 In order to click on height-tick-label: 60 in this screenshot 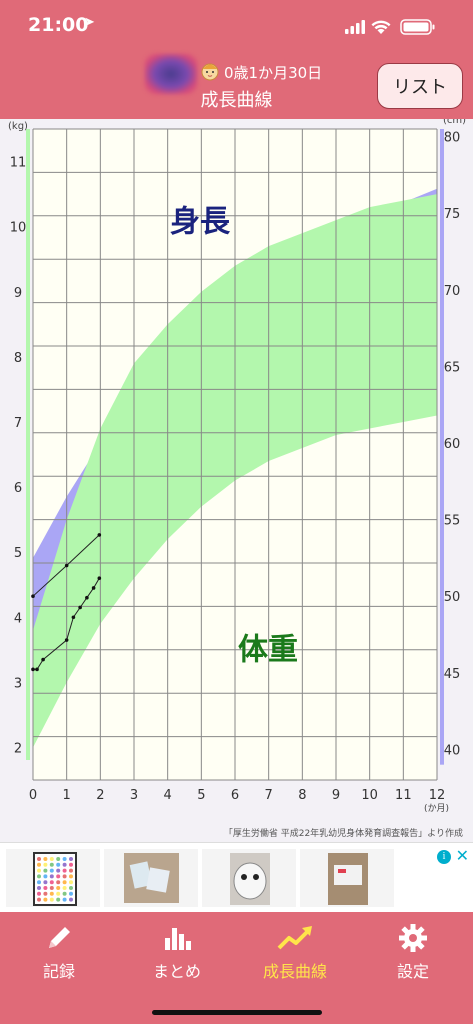, I will do `click(452, 444)`.